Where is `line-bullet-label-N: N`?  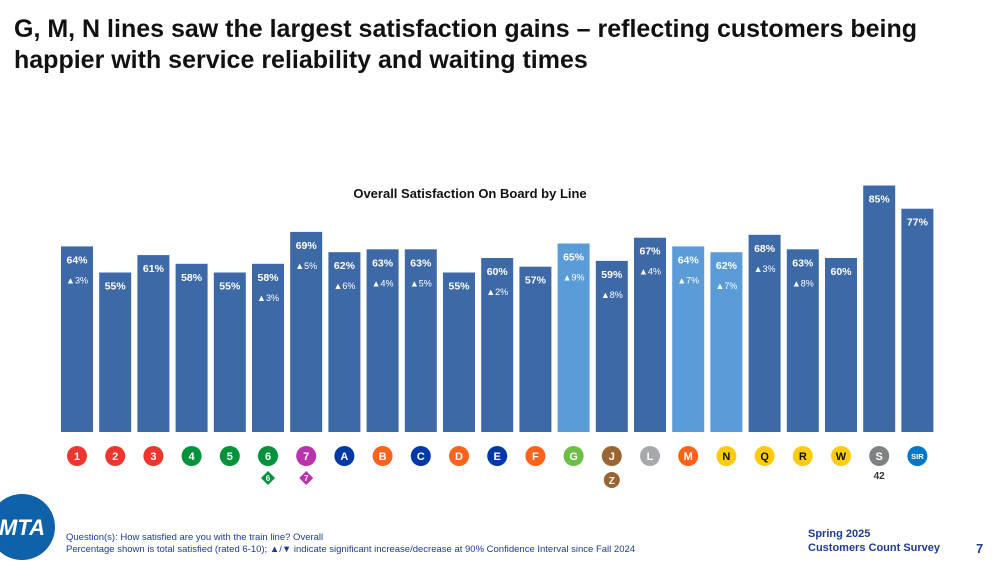
line-bullet-label-N: N is located at coordinates (726, 457).